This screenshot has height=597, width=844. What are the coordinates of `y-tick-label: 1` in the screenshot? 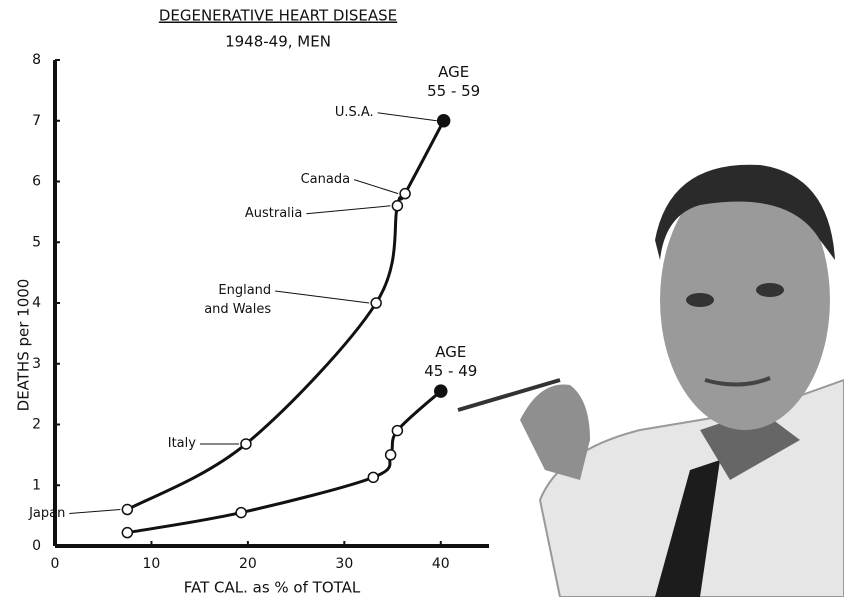 It's located at (36, 485).